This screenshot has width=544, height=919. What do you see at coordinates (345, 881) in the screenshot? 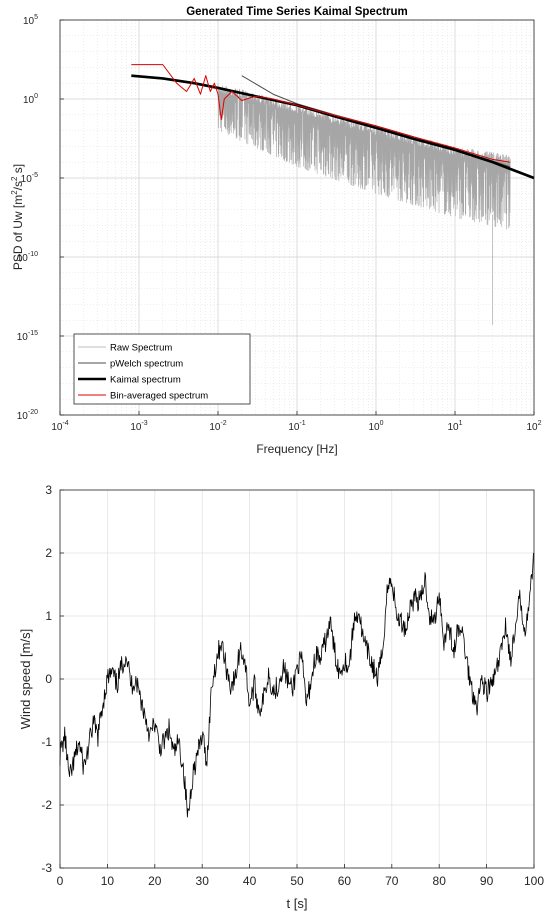
I see `wind-x-tick-label: 60` at bounding box center [345, 881].